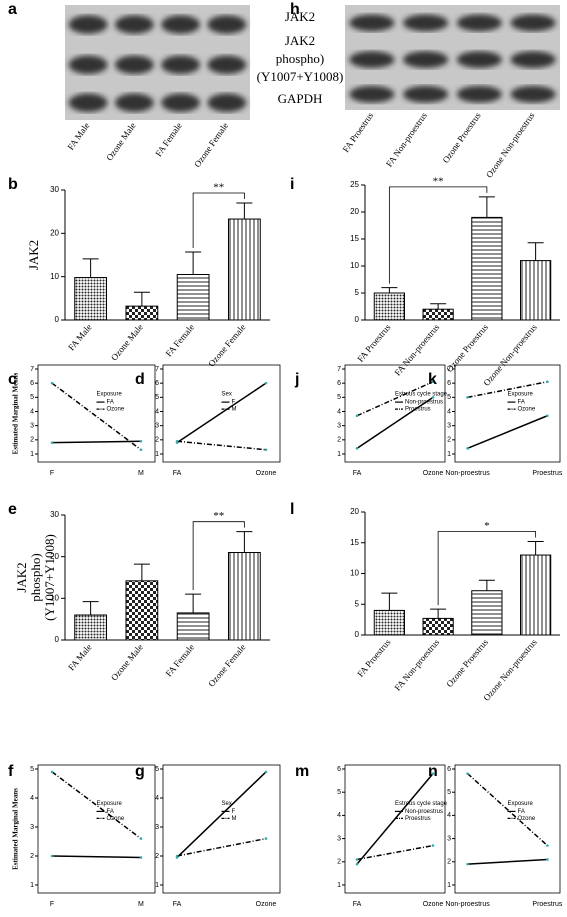  Describe the element at coordinates (295, 9) in the screenshot. I see `panel-letter: h` at that location.